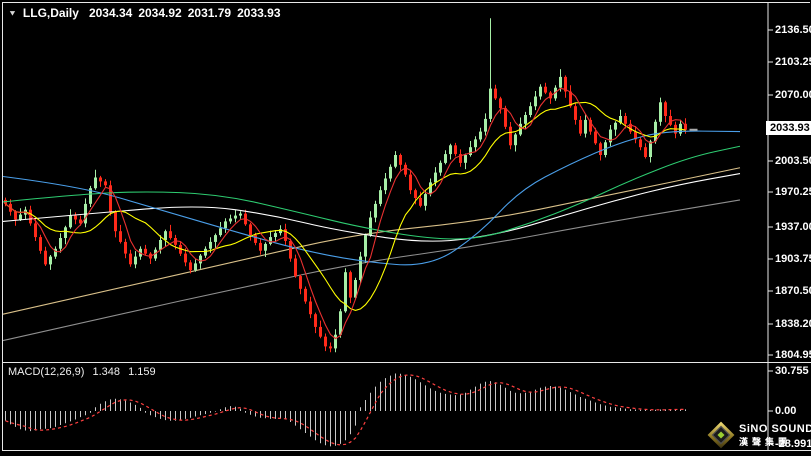  What do you see at coordinates (793, 259) in the screenshot?
I see `price-axis-label: 1903.75` at bounding box center [793, 259].